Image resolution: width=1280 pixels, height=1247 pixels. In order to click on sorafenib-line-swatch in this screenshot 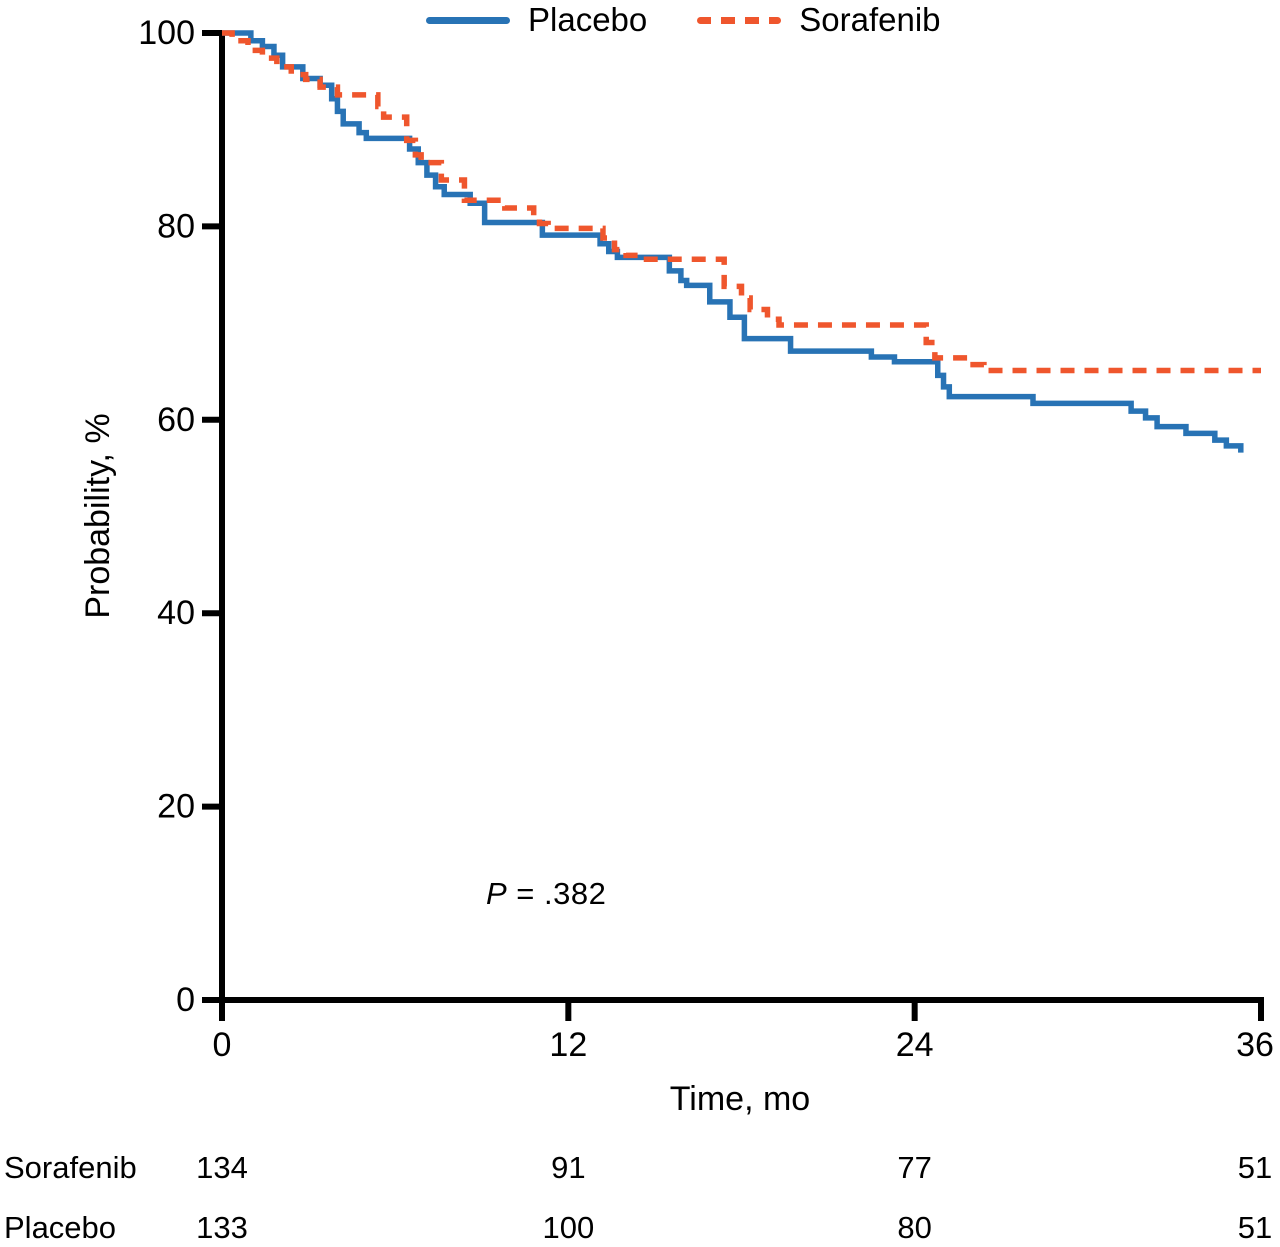, I will do `click(739, 20)`.